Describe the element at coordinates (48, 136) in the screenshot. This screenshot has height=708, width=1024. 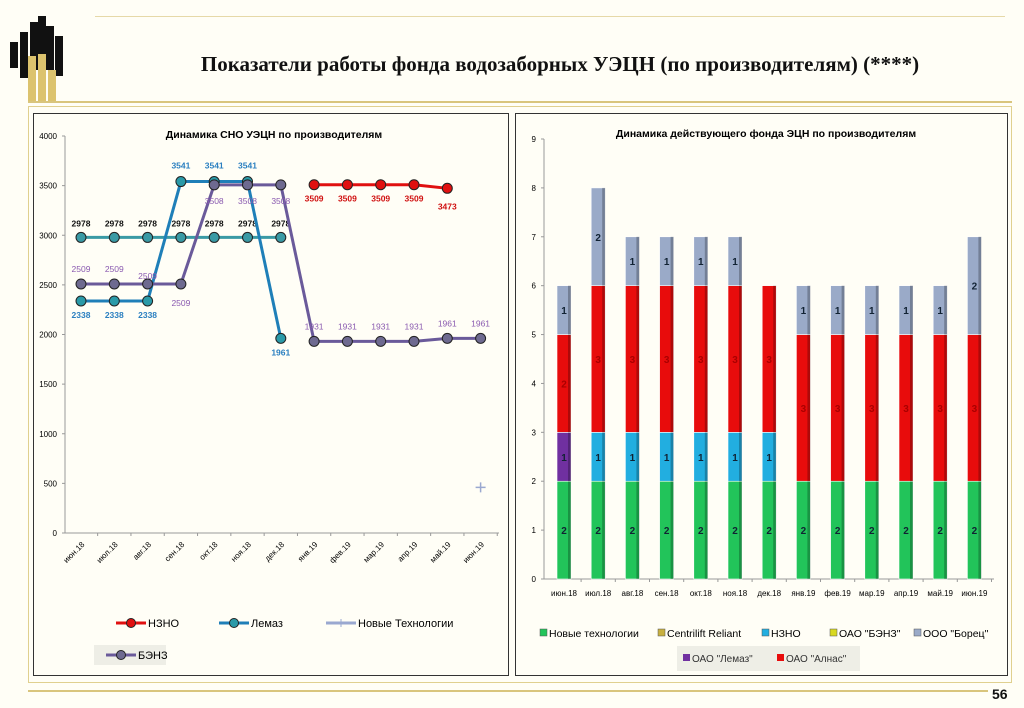
I see `y-tick-label: 4000` at that location.